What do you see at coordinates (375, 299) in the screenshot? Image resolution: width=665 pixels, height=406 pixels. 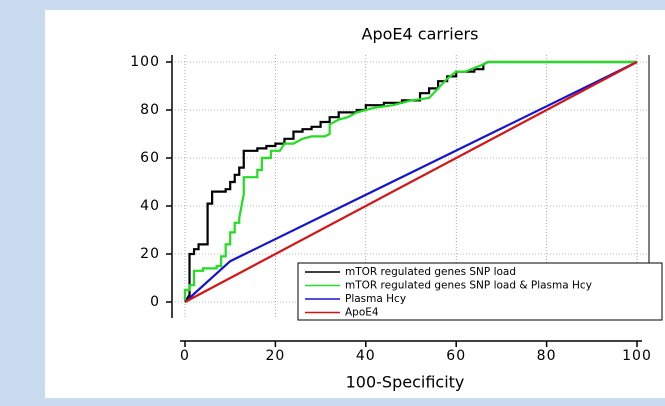 I see `legend-label: Plasma Hcy` at bounding box center [375, 299].